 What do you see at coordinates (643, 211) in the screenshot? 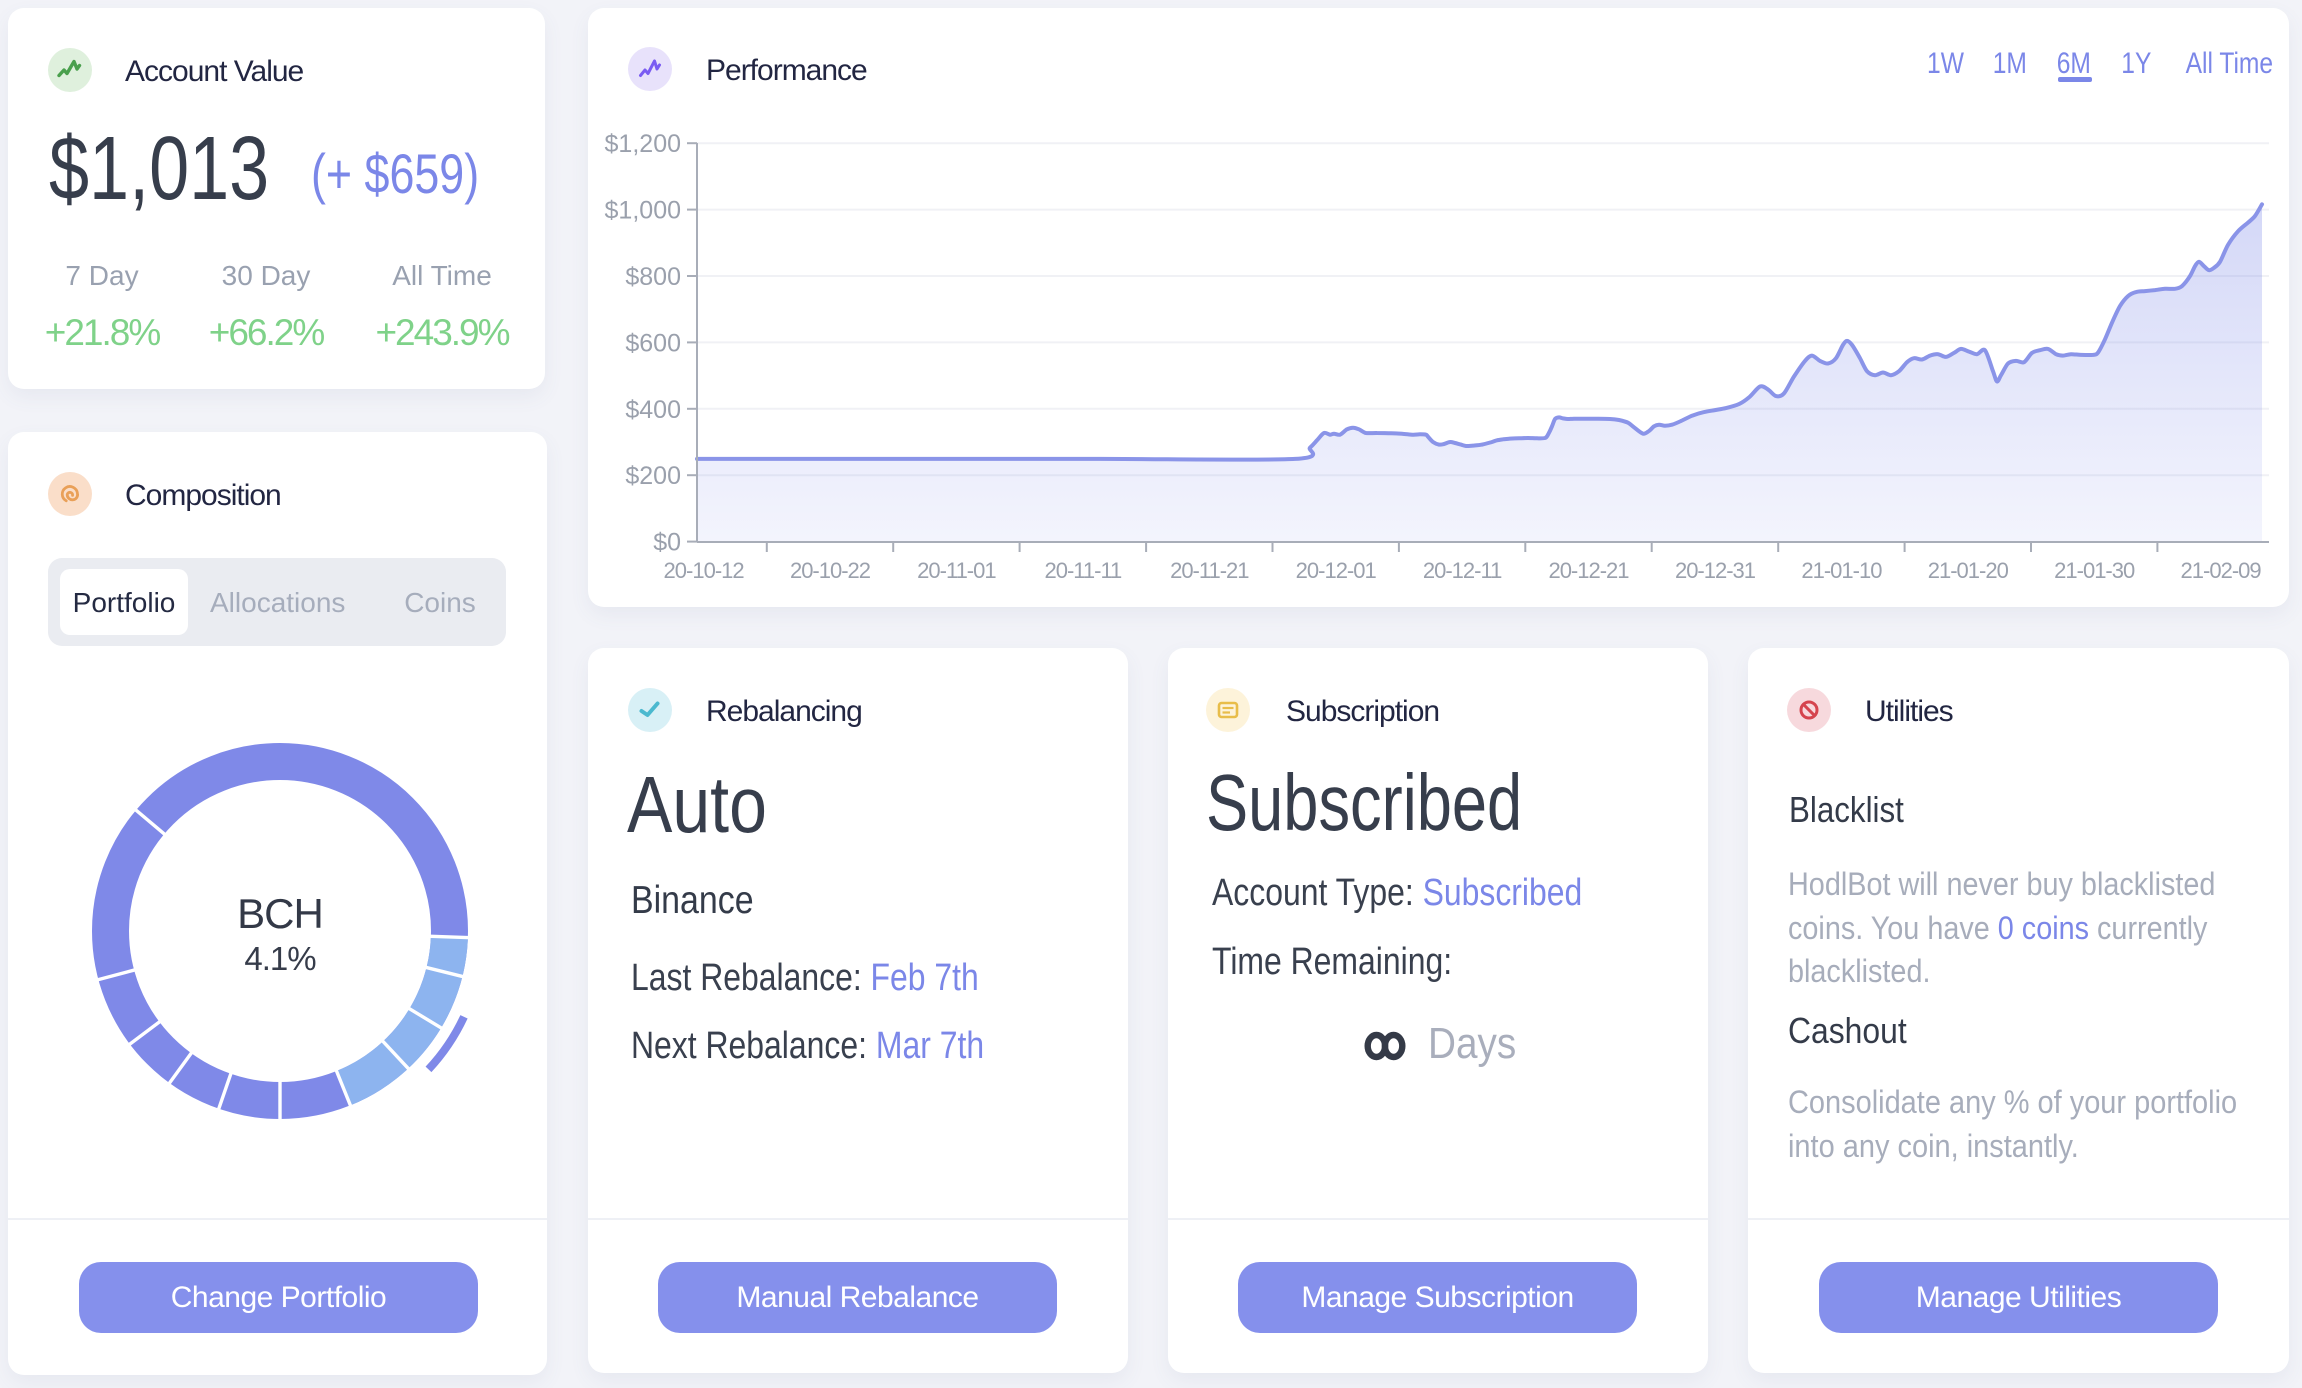
I see `svg-text: $1,000` at bounding box center [643, 211].